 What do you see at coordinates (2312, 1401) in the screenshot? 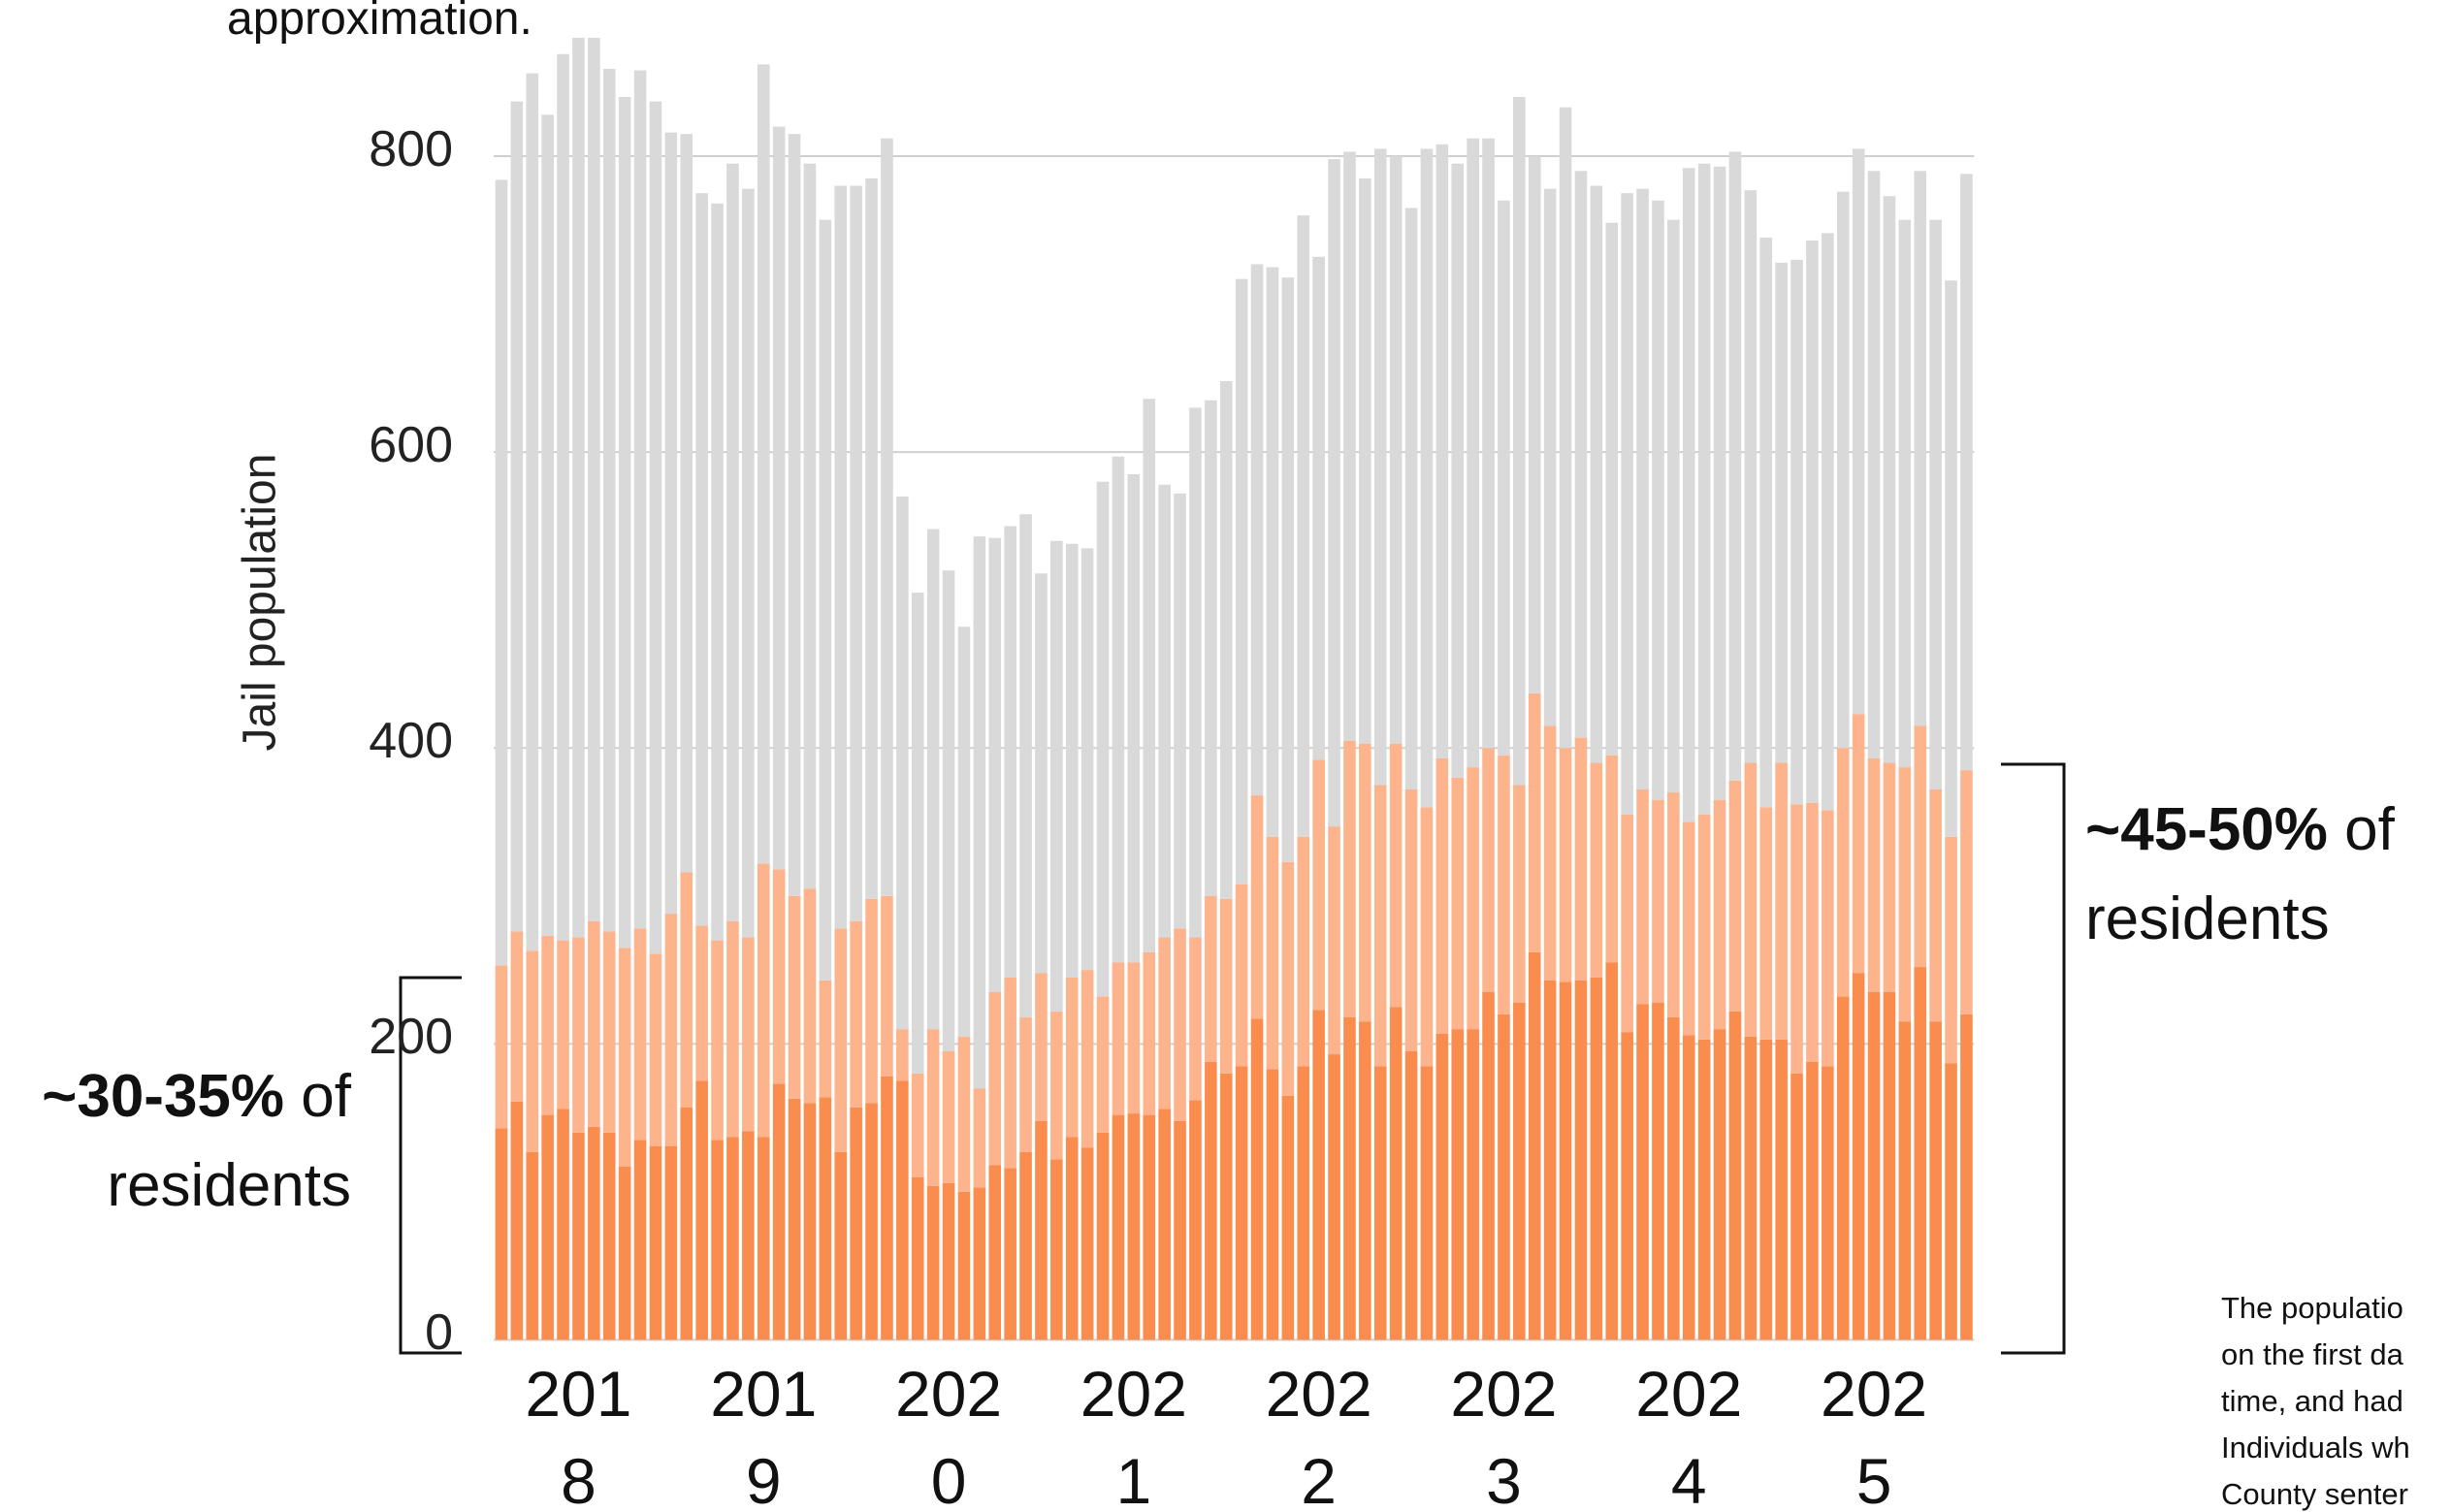
I see `footnote-line: time, and had` at bounding box center [2312, 1401].